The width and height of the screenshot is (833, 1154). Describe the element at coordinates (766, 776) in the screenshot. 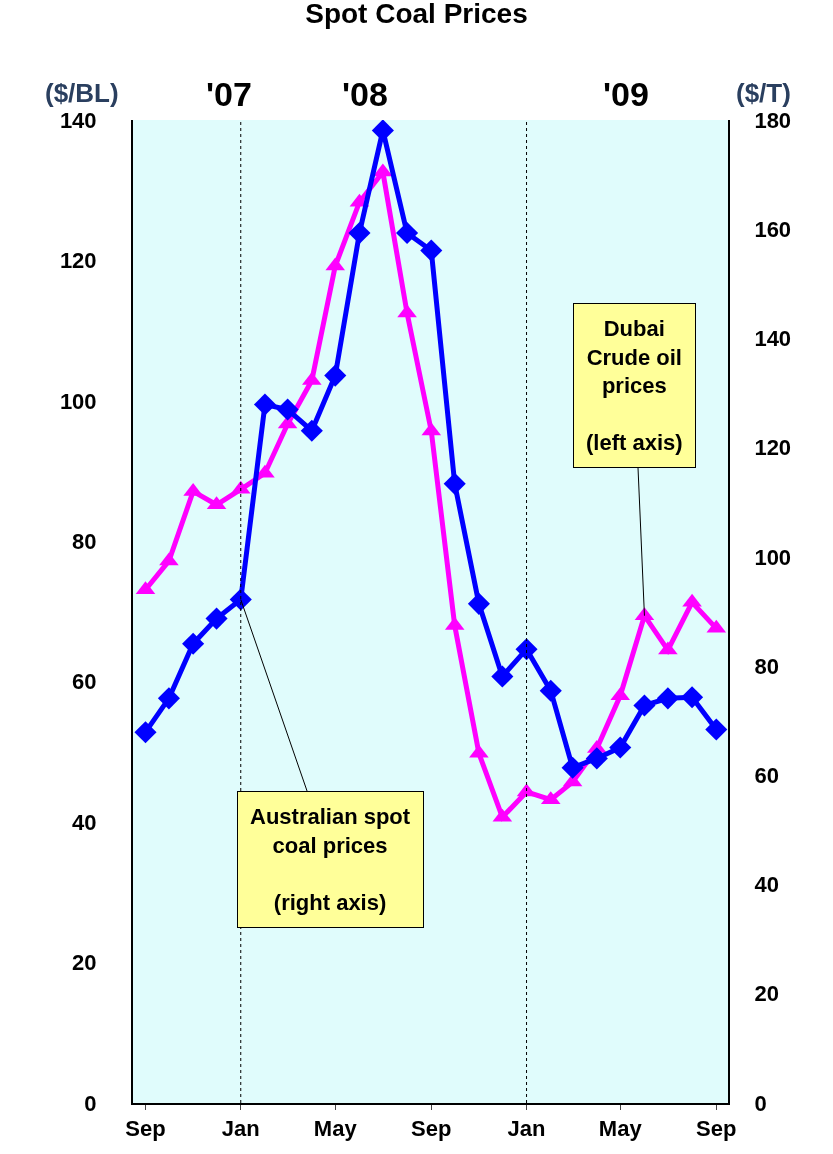

I see `y2-tick-label: 60` at that location.